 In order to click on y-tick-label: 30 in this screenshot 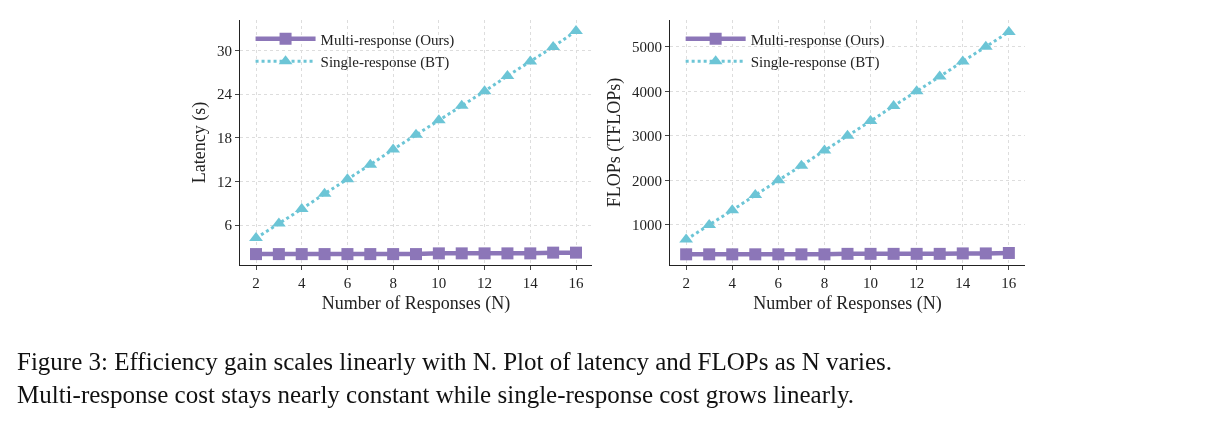, I will do `click(224, 50)`.